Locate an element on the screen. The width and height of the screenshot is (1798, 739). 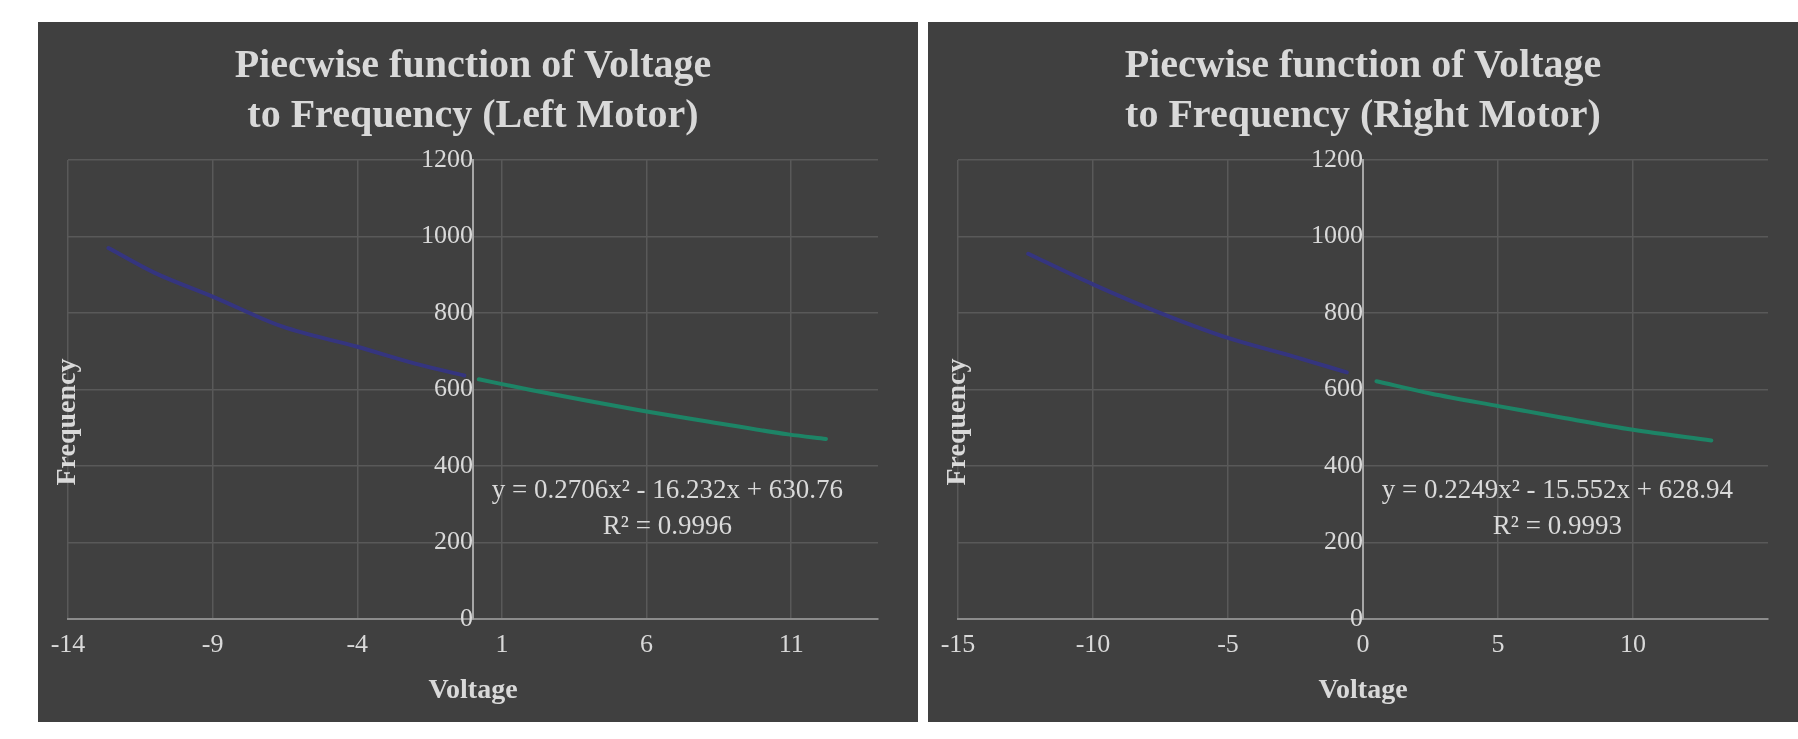
x-tick-label: -15 is located at coordinates (958, 643).